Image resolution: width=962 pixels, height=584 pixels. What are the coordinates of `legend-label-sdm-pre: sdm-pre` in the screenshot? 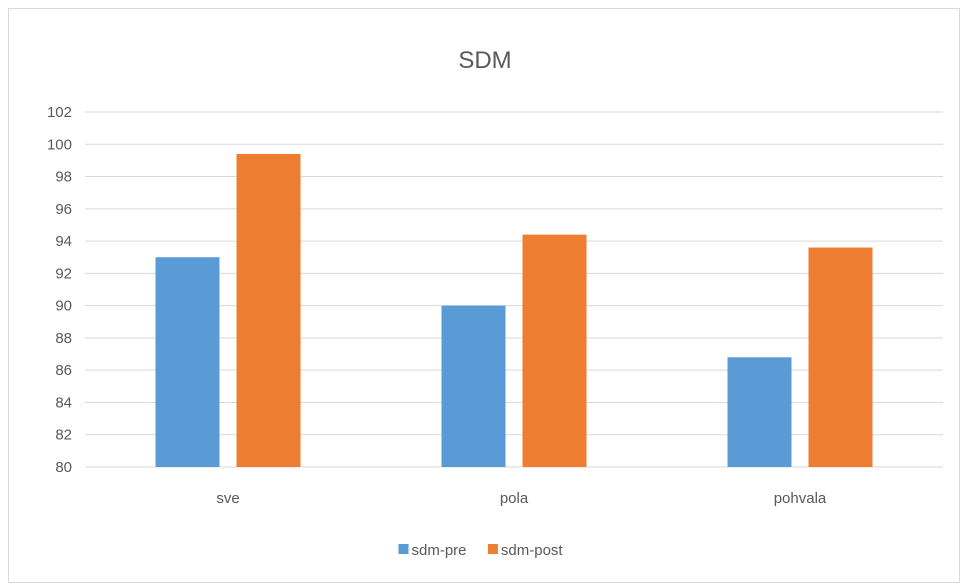 It's located at (439, 550).